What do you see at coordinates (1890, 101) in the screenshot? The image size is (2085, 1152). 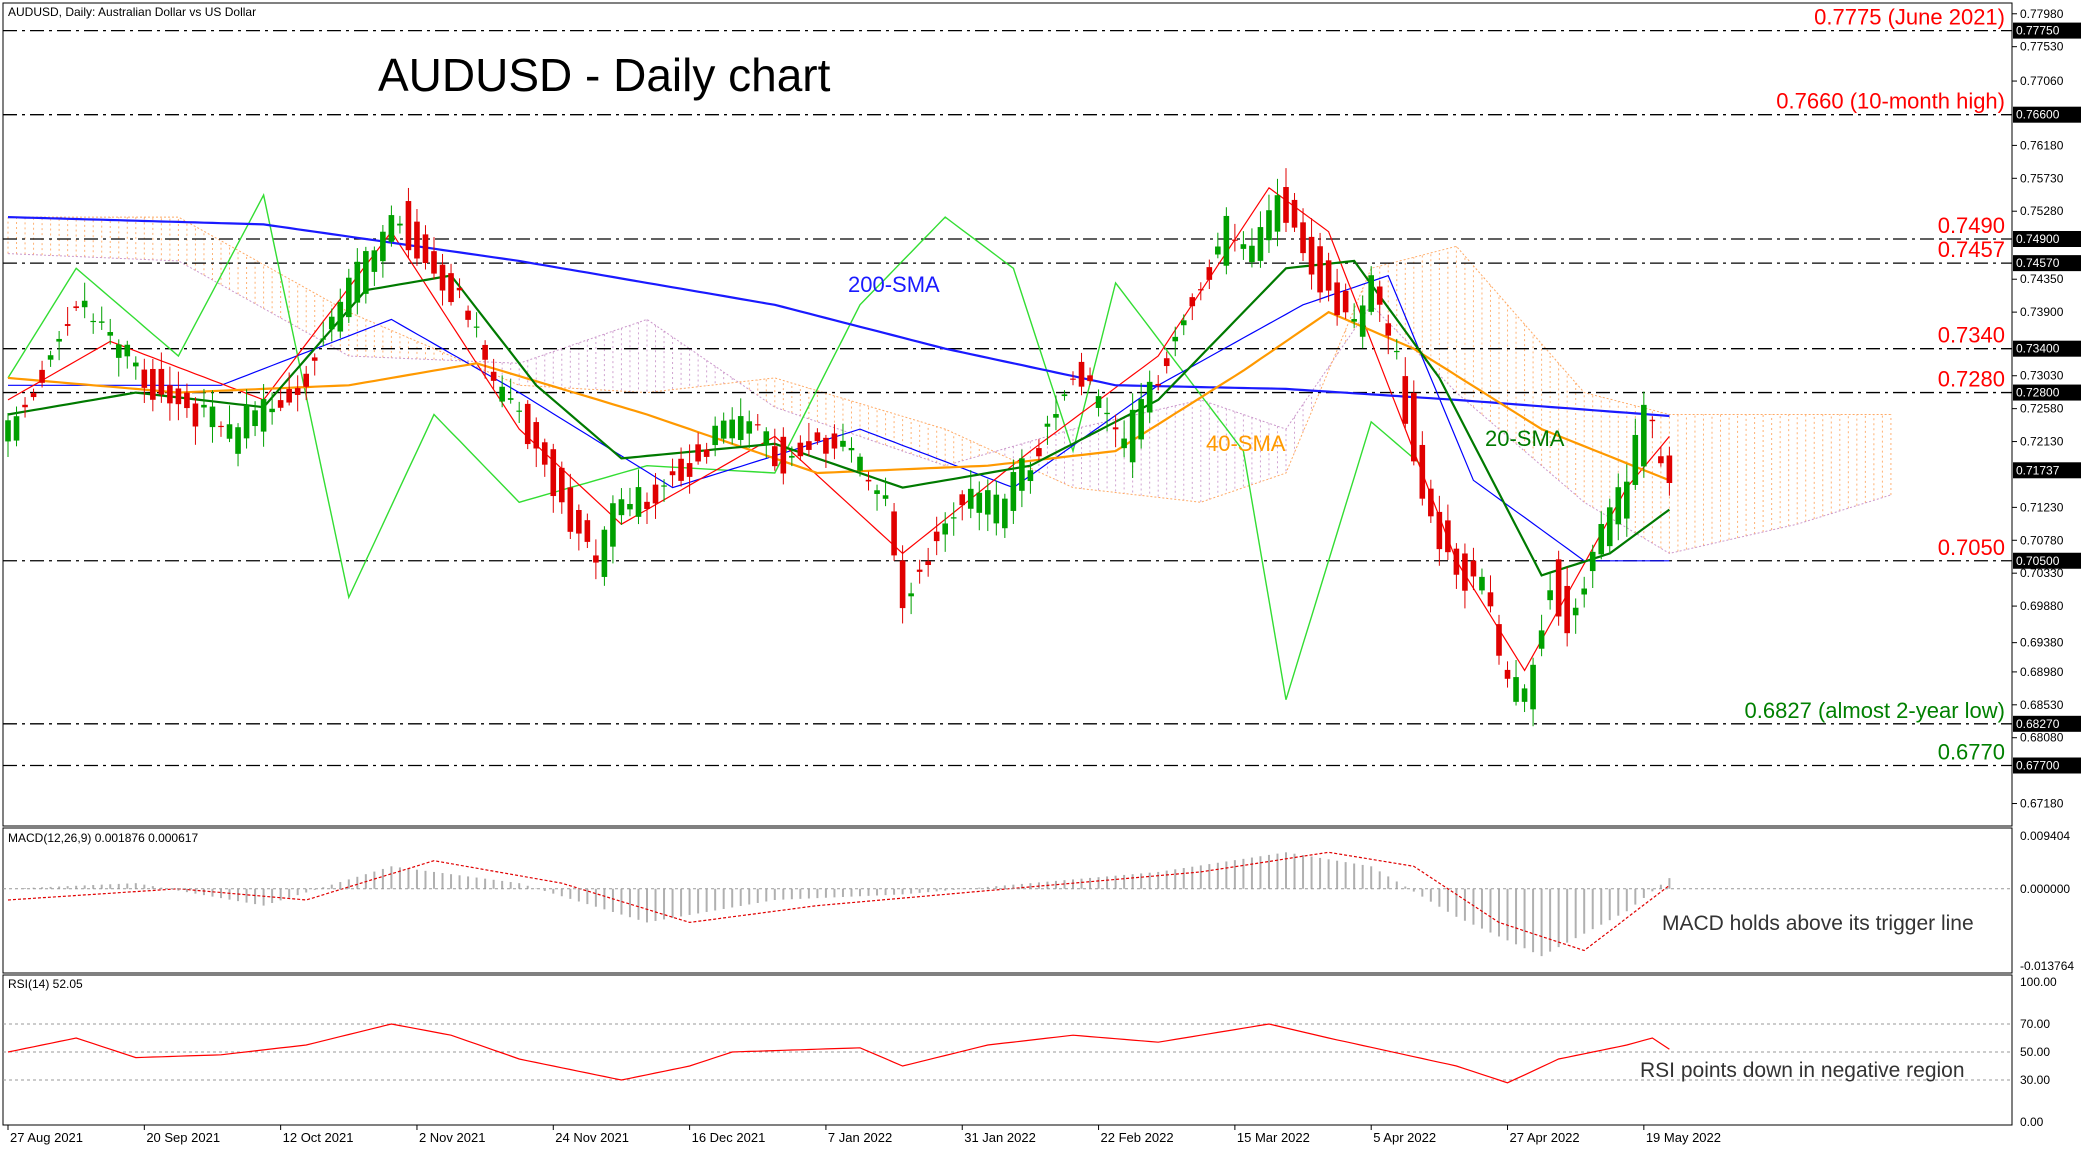 I see `level-label: 0.7660 (10-month high)` at bounding box center [1890, 101].